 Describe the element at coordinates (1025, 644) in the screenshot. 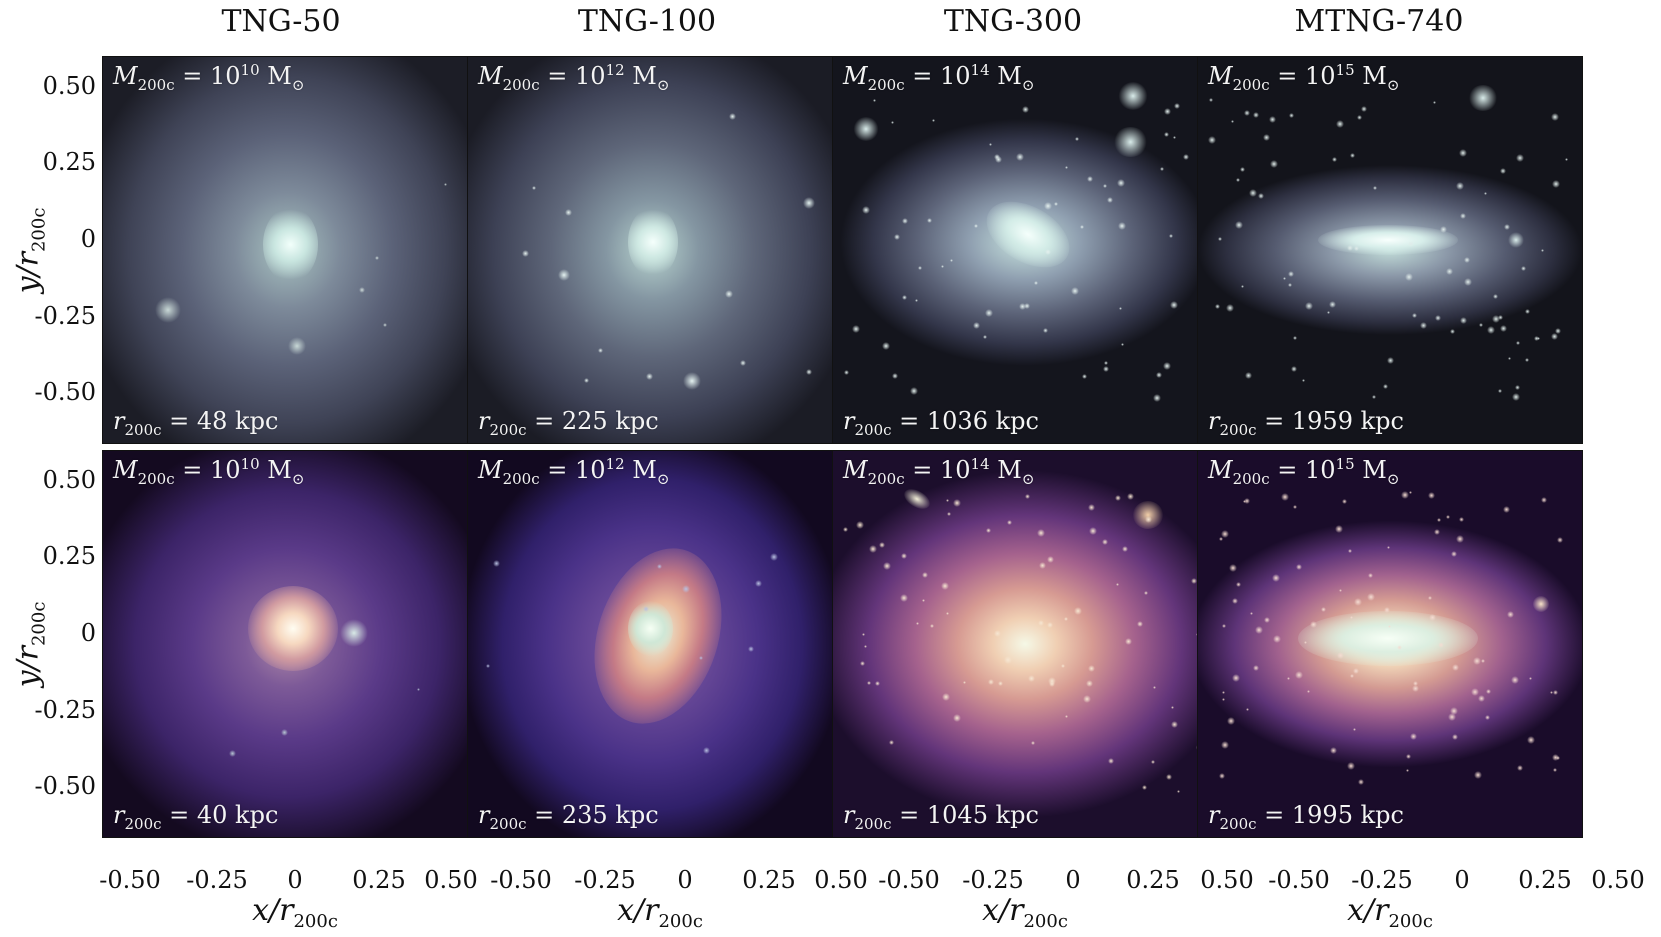

I see `panel-stars-tng300: M200c = 1014 M⊙ r200c = 1045 kpc` at that location.